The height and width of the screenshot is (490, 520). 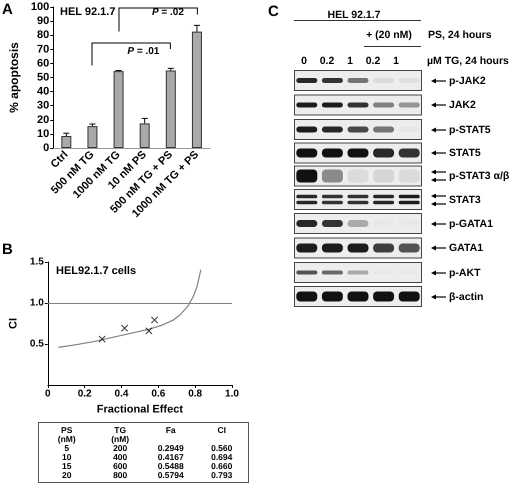 I want to click on y-tick-label: 70, so click(x=43, y=49).